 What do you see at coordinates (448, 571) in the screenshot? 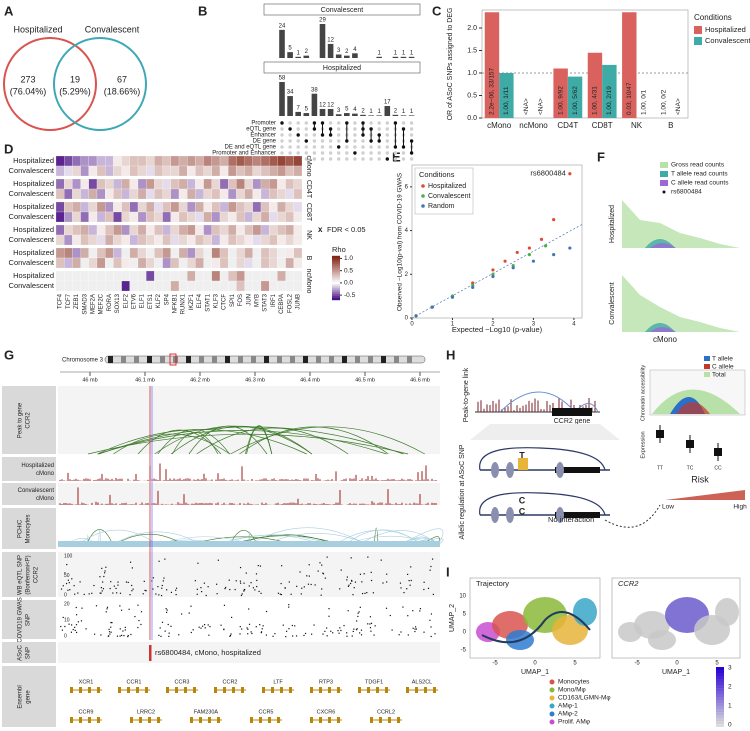
I see `panel-letter: I` at bounding box center [448, 571].